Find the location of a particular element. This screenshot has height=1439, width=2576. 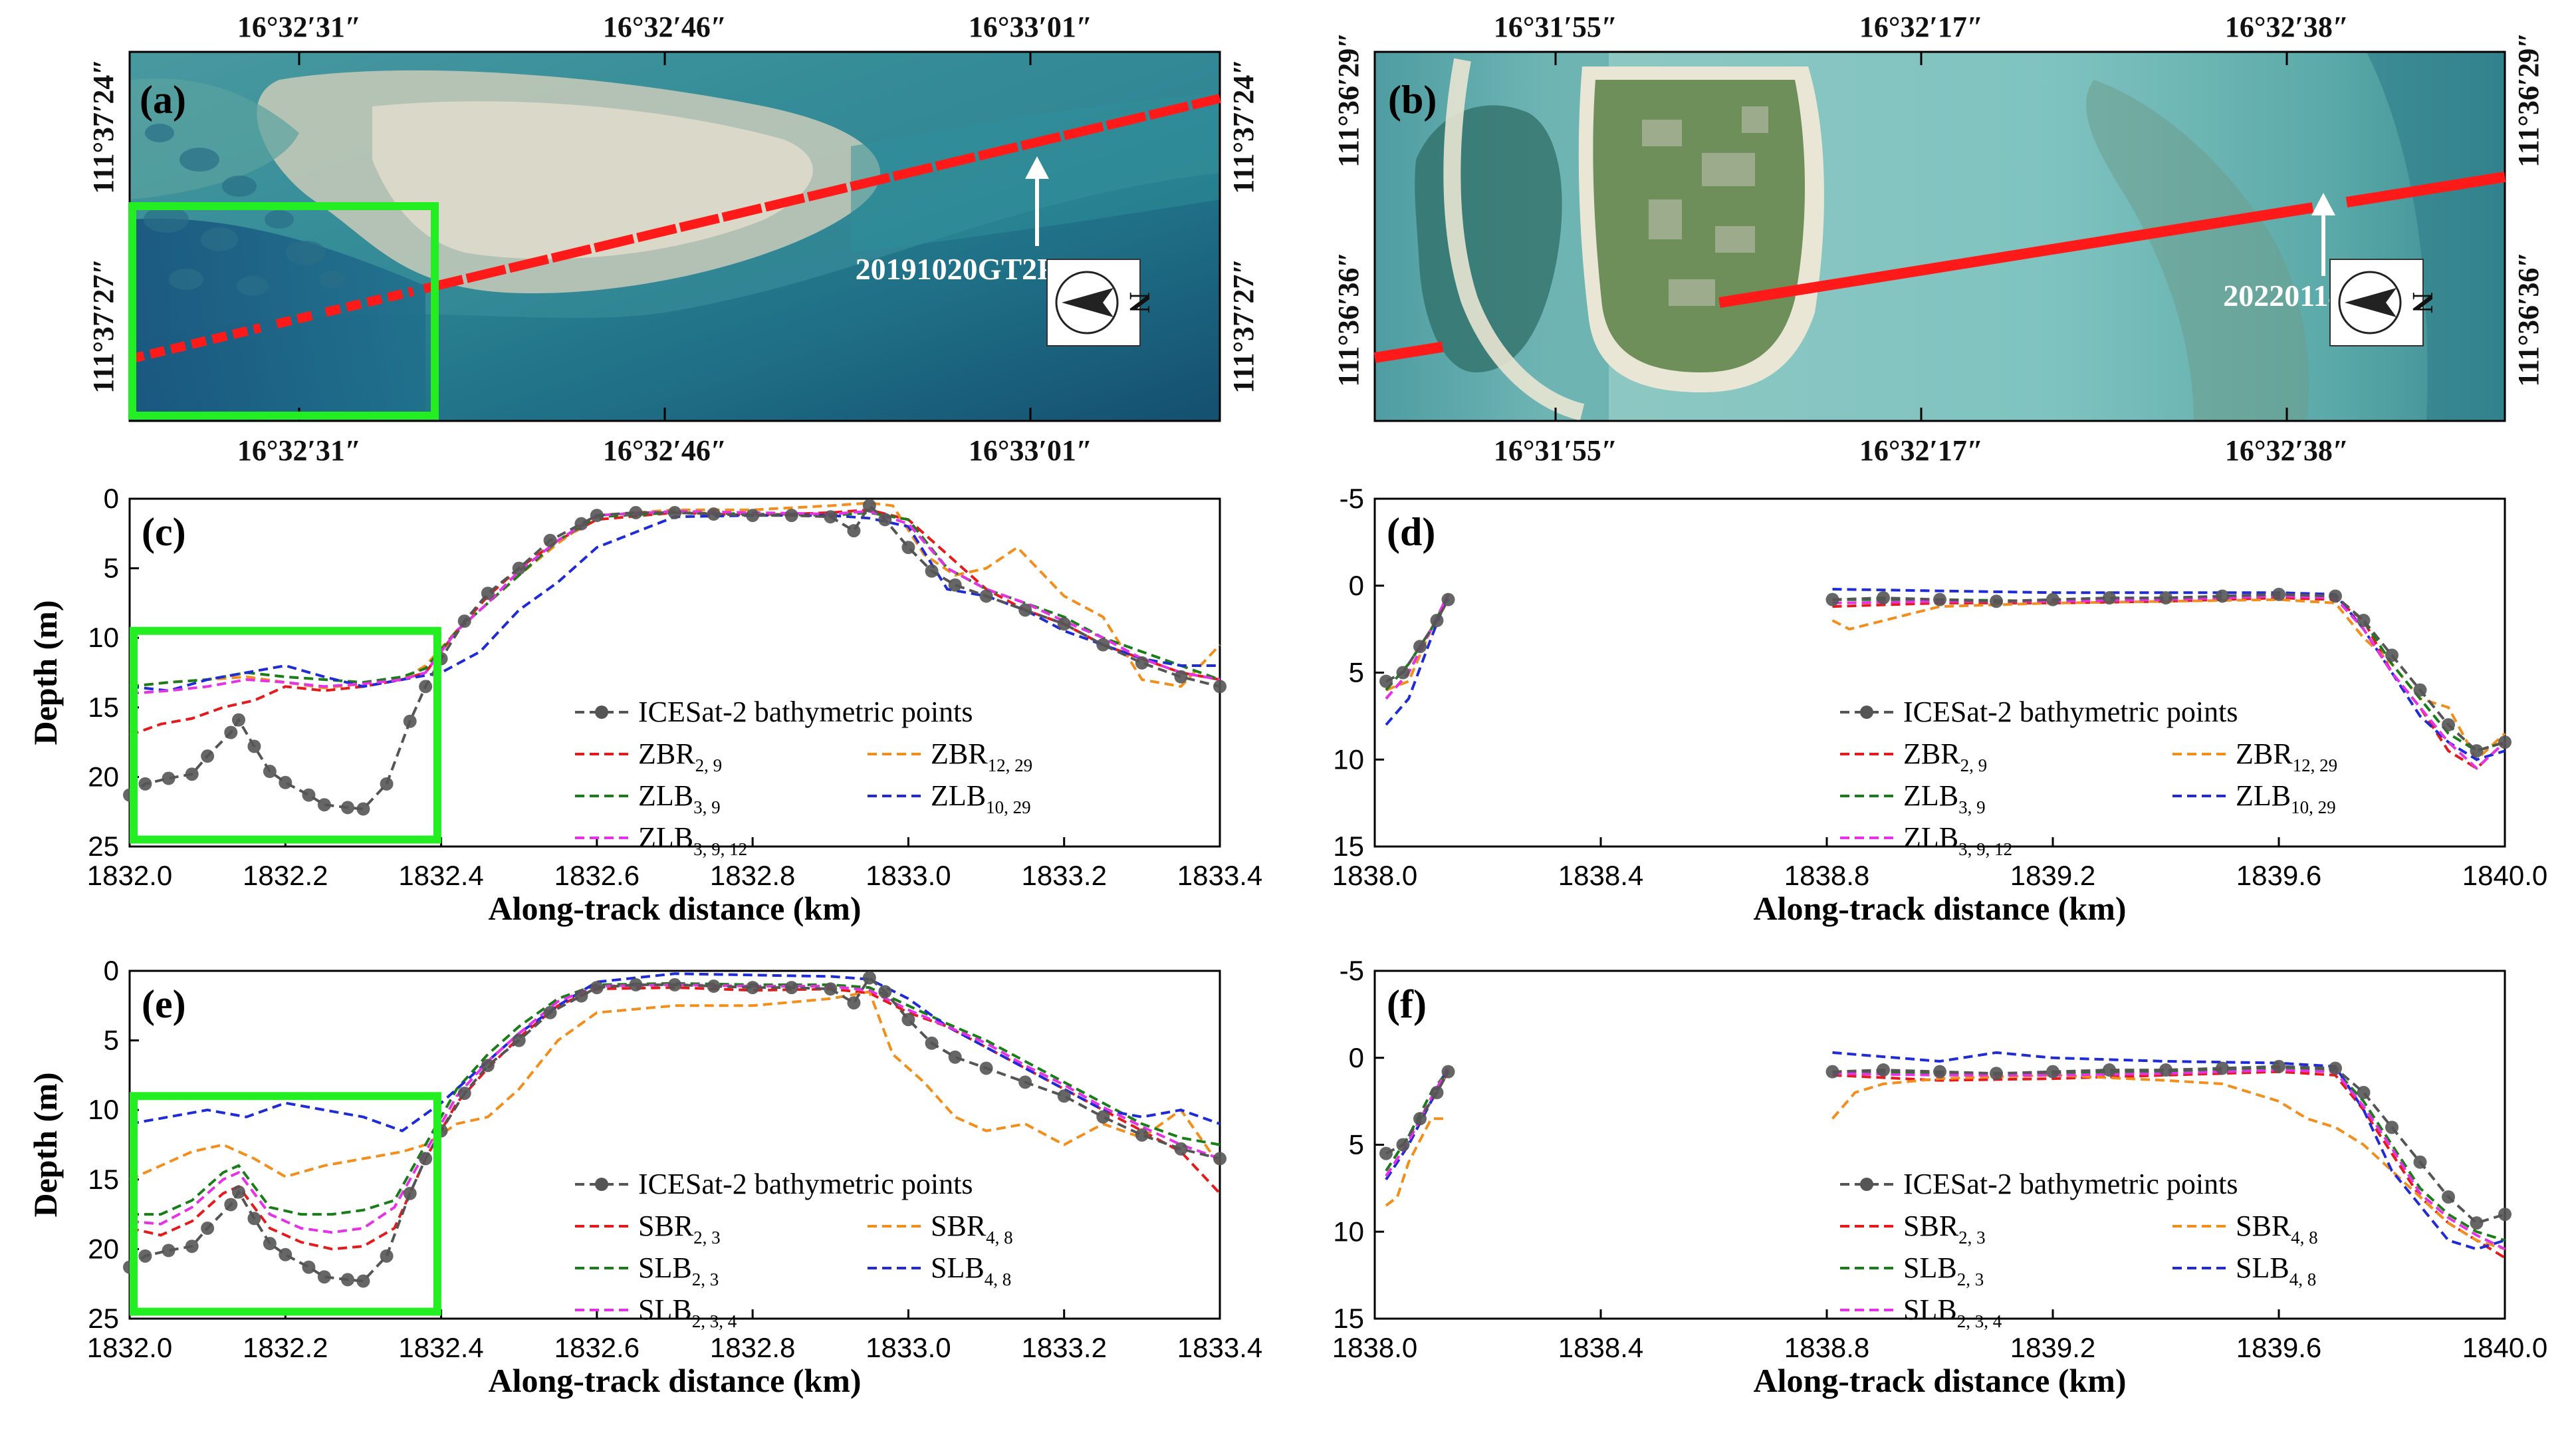

north-arrow-icon: N is located at coordinates (2384, 302).